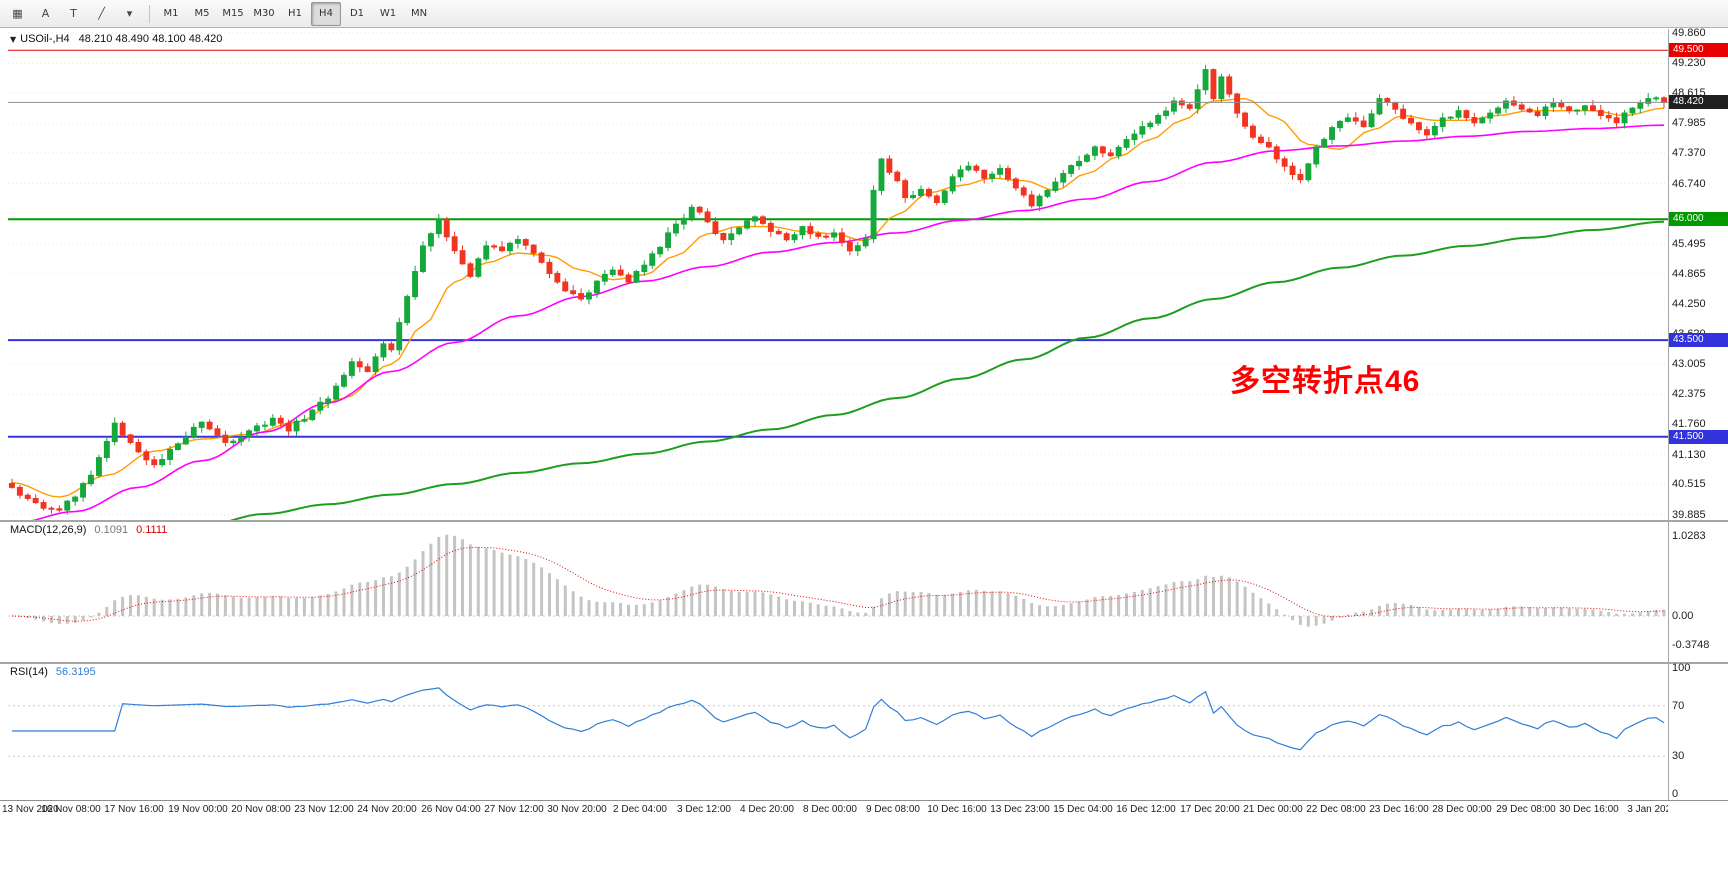 The image size is (1728, 890). I want to click on timeframe-m15: M15, so click(233, 13).